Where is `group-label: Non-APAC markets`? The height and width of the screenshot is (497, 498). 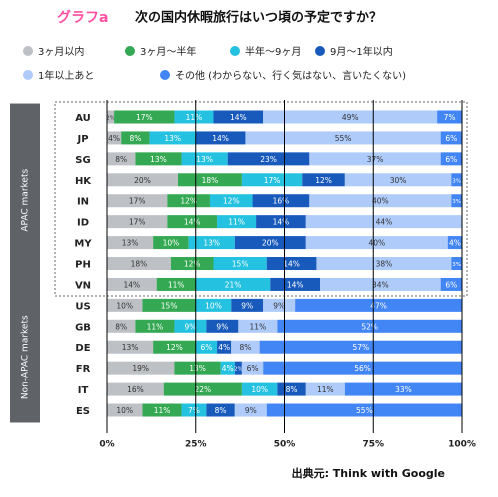
group-label: Non-APAC markets is located at coordinates (26, 357).